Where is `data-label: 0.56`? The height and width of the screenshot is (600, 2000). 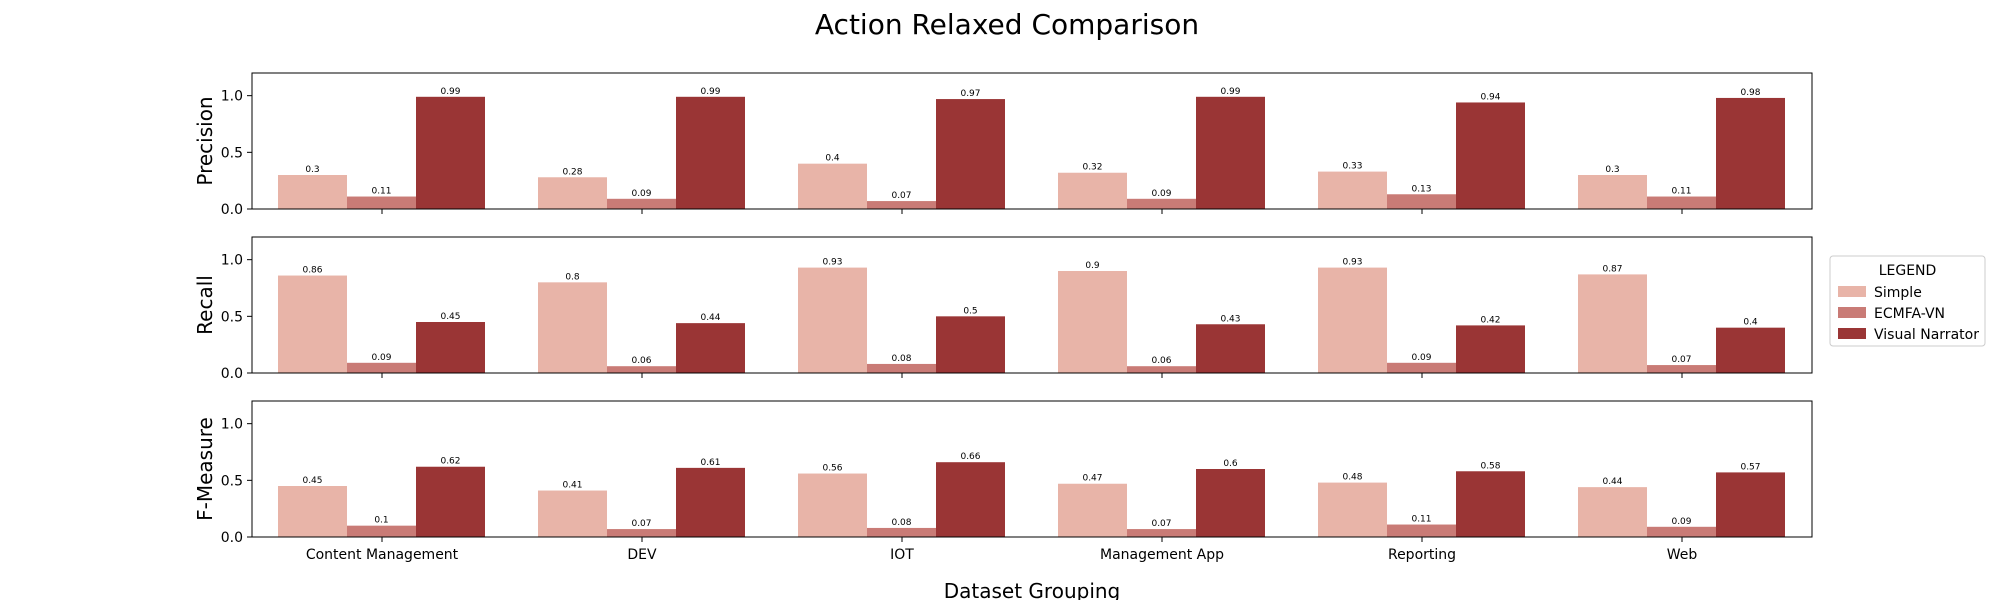
data-label: 0.56 is located at coordinates (832, 469).